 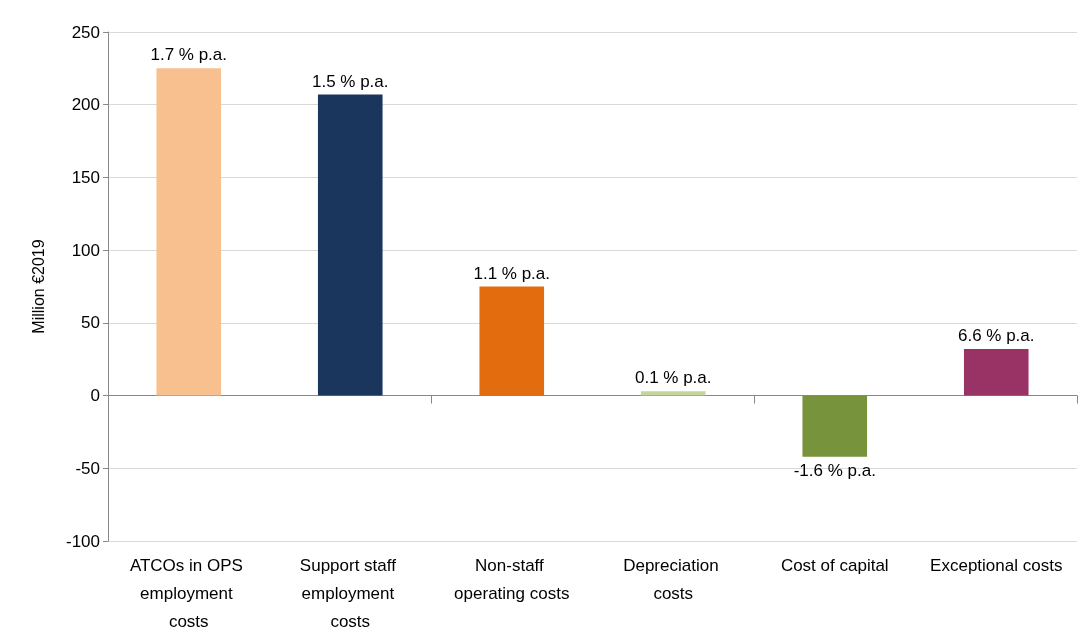 I want to click on y-tick-label: -100, so click(x=82, y=541).